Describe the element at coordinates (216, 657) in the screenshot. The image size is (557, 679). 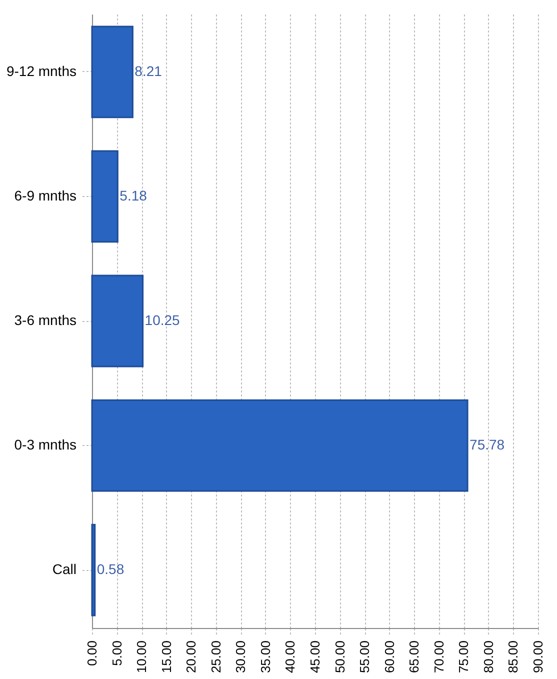
I see `x-tick-label: 25.00` at that location.